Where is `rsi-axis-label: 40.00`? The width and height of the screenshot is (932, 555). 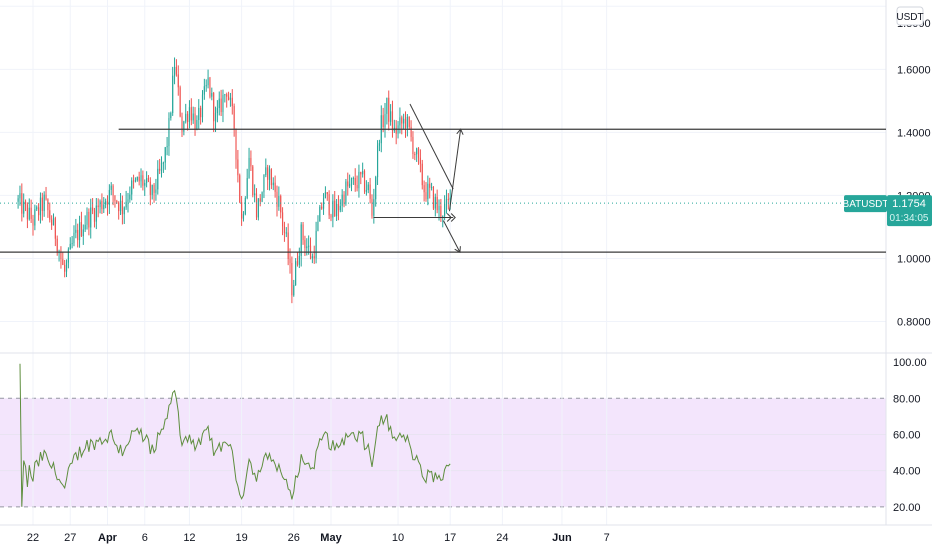 rsi-axis-label: 40.00 is located at coordinates (907, 472).